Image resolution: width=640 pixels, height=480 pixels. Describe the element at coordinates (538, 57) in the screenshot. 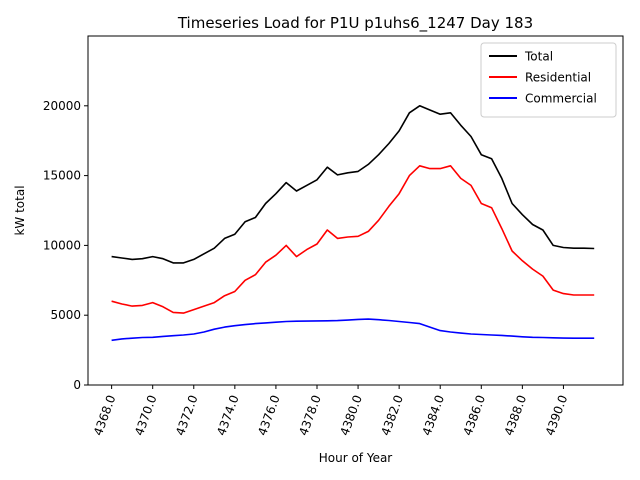

I see `legend-label-total: Total` at that location.